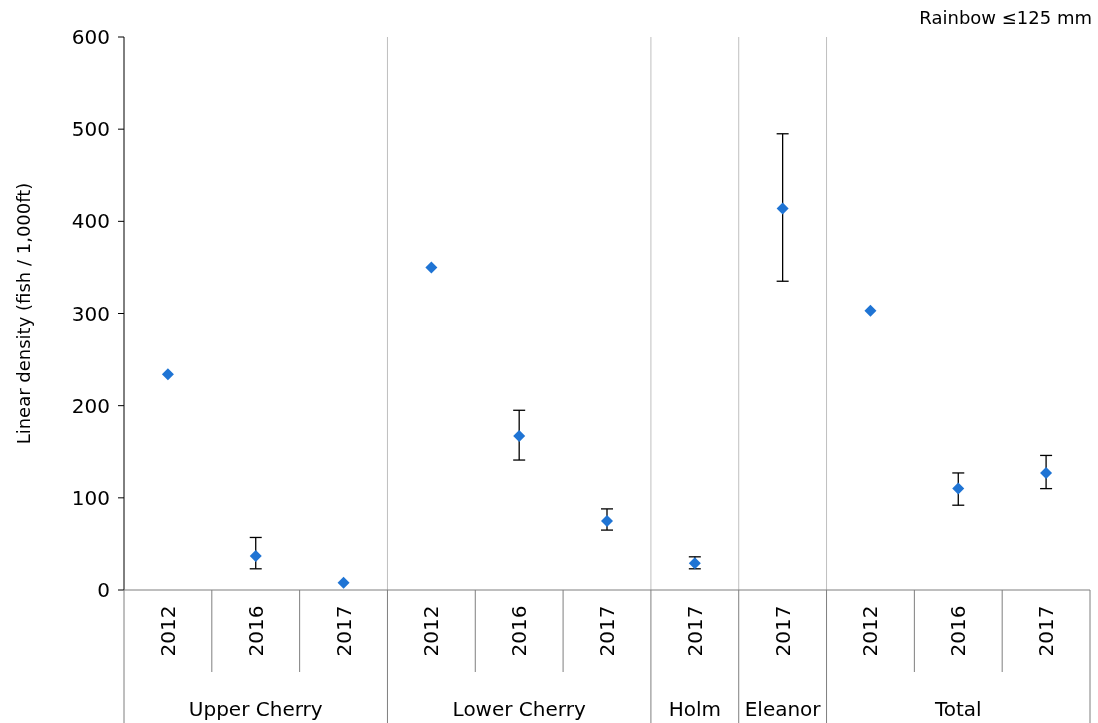 This screenshot has width=1098, height=723. What do you see at coordinates (1005, 17) in the screenshot?
I see `chart-title: Rainbow ≤125 mm` at bounding box center [1005, 17].